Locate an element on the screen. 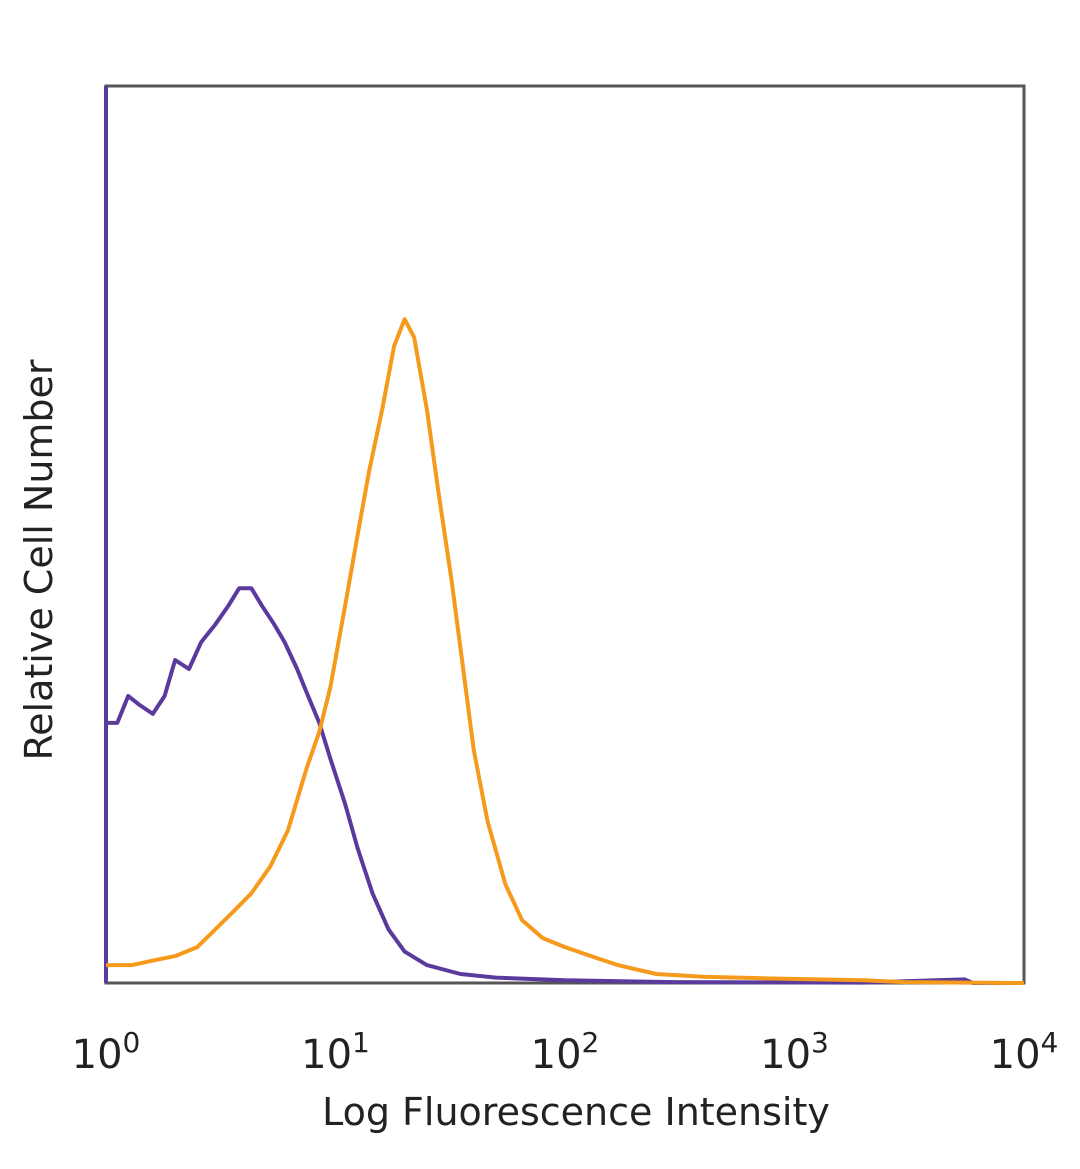 This screenshot has width=1080, height=1169. x-tick-label: 100 is located at coordinates (106, 1052).